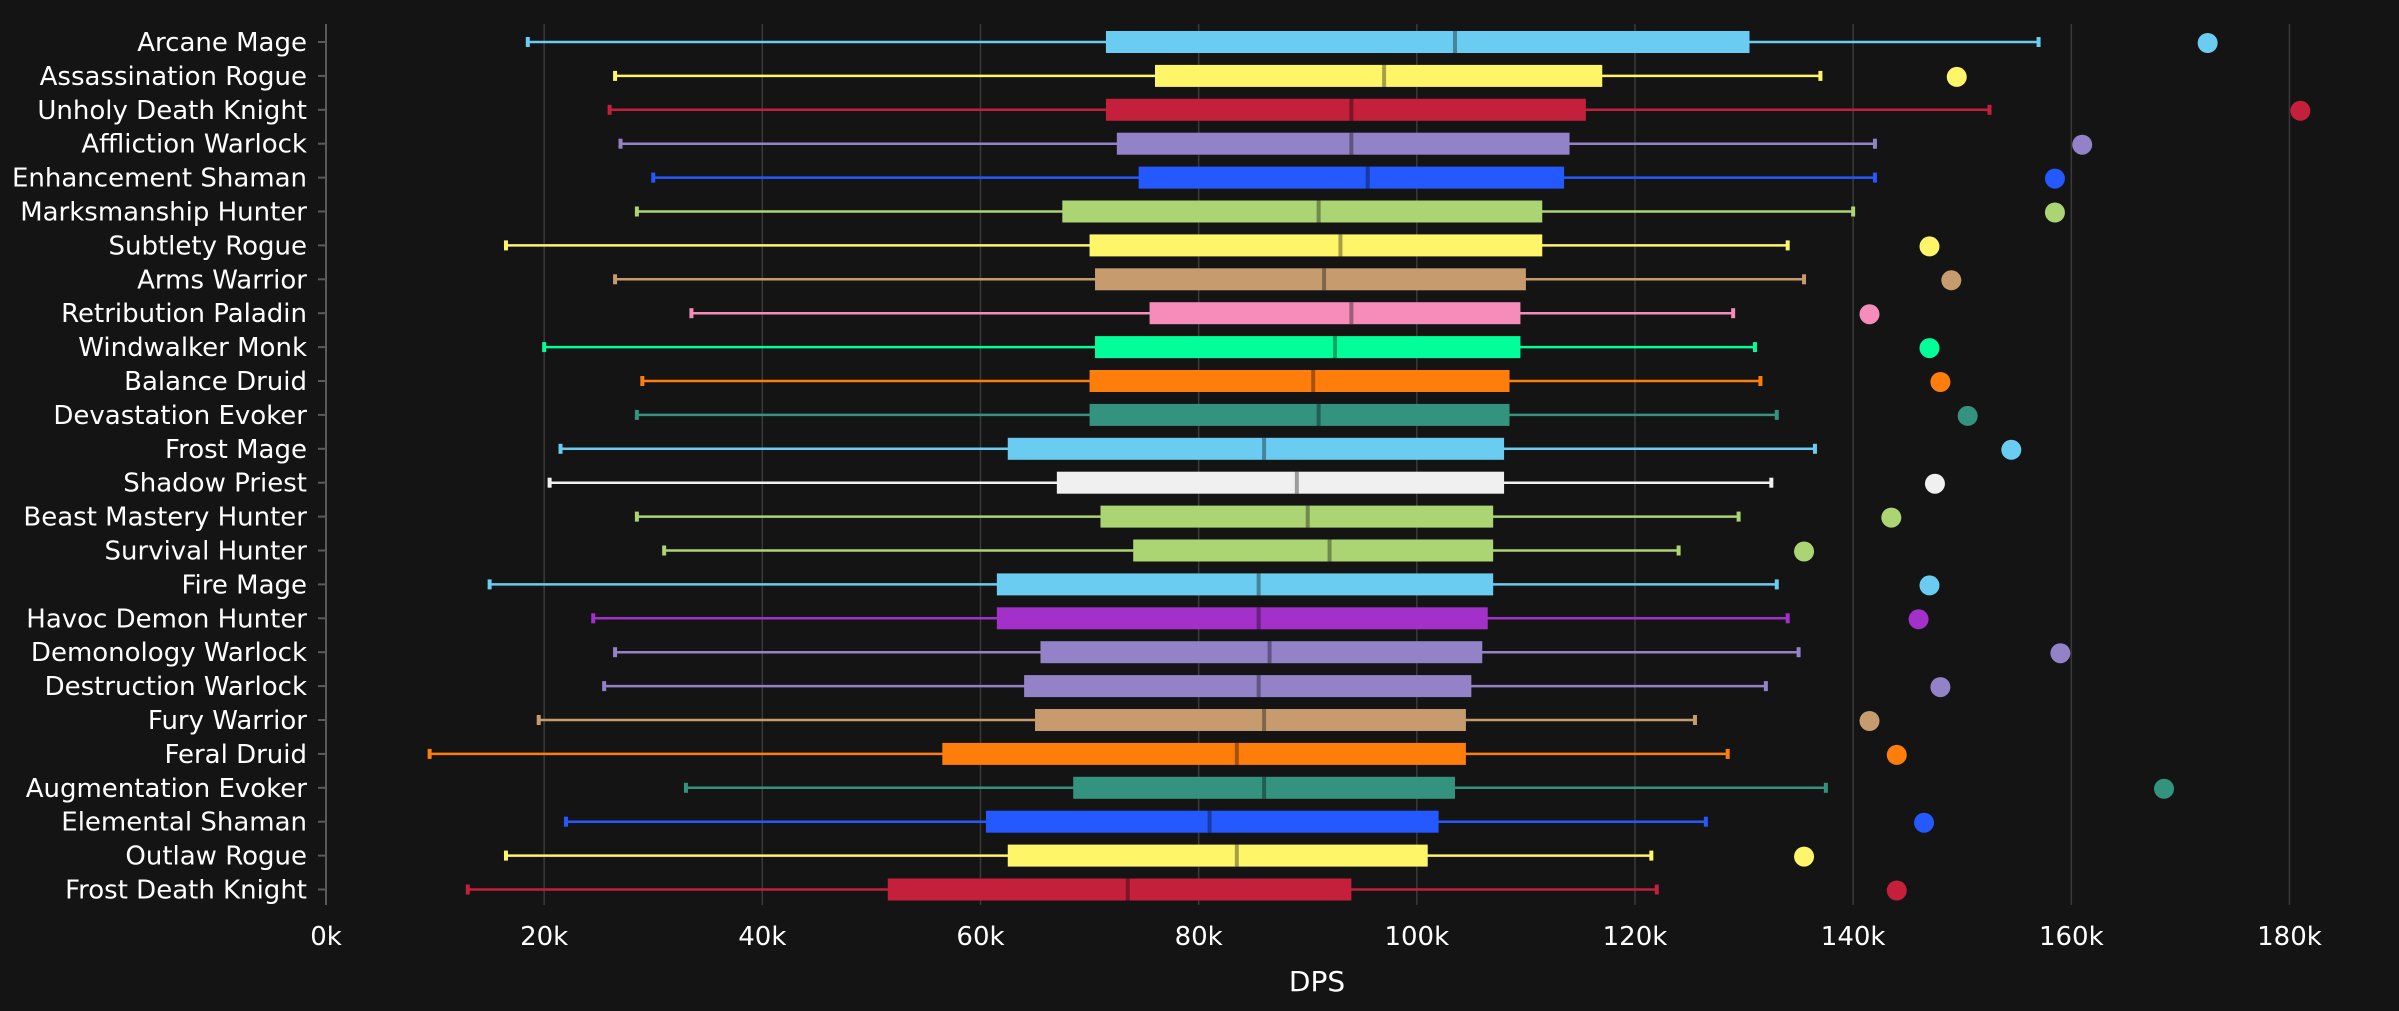 This screenshot has height=1011, width=2399. Describe the element at coordinates (207, 246) in the screenshot. I see `category-label: Subtlety Rogue` at that location.